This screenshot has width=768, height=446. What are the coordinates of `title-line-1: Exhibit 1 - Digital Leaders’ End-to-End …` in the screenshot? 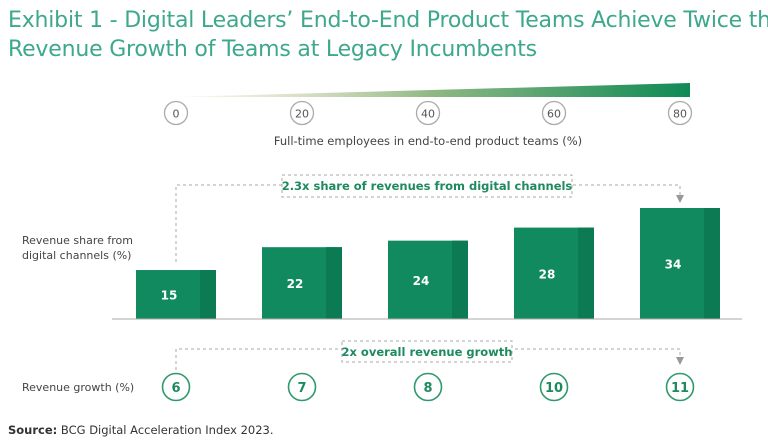 It's located at (388, 20).